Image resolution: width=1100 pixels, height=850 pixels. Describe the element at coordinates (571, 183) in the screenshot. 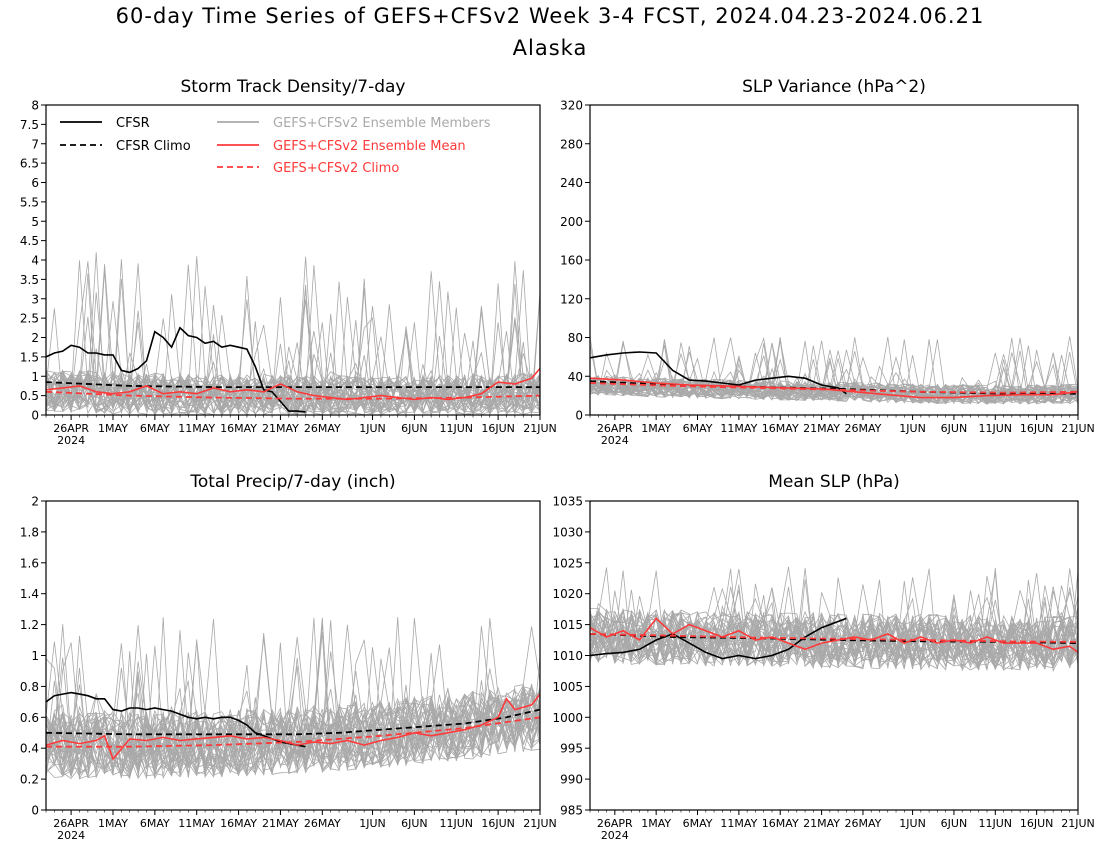

I see `y-tick-label: 240` at that location.